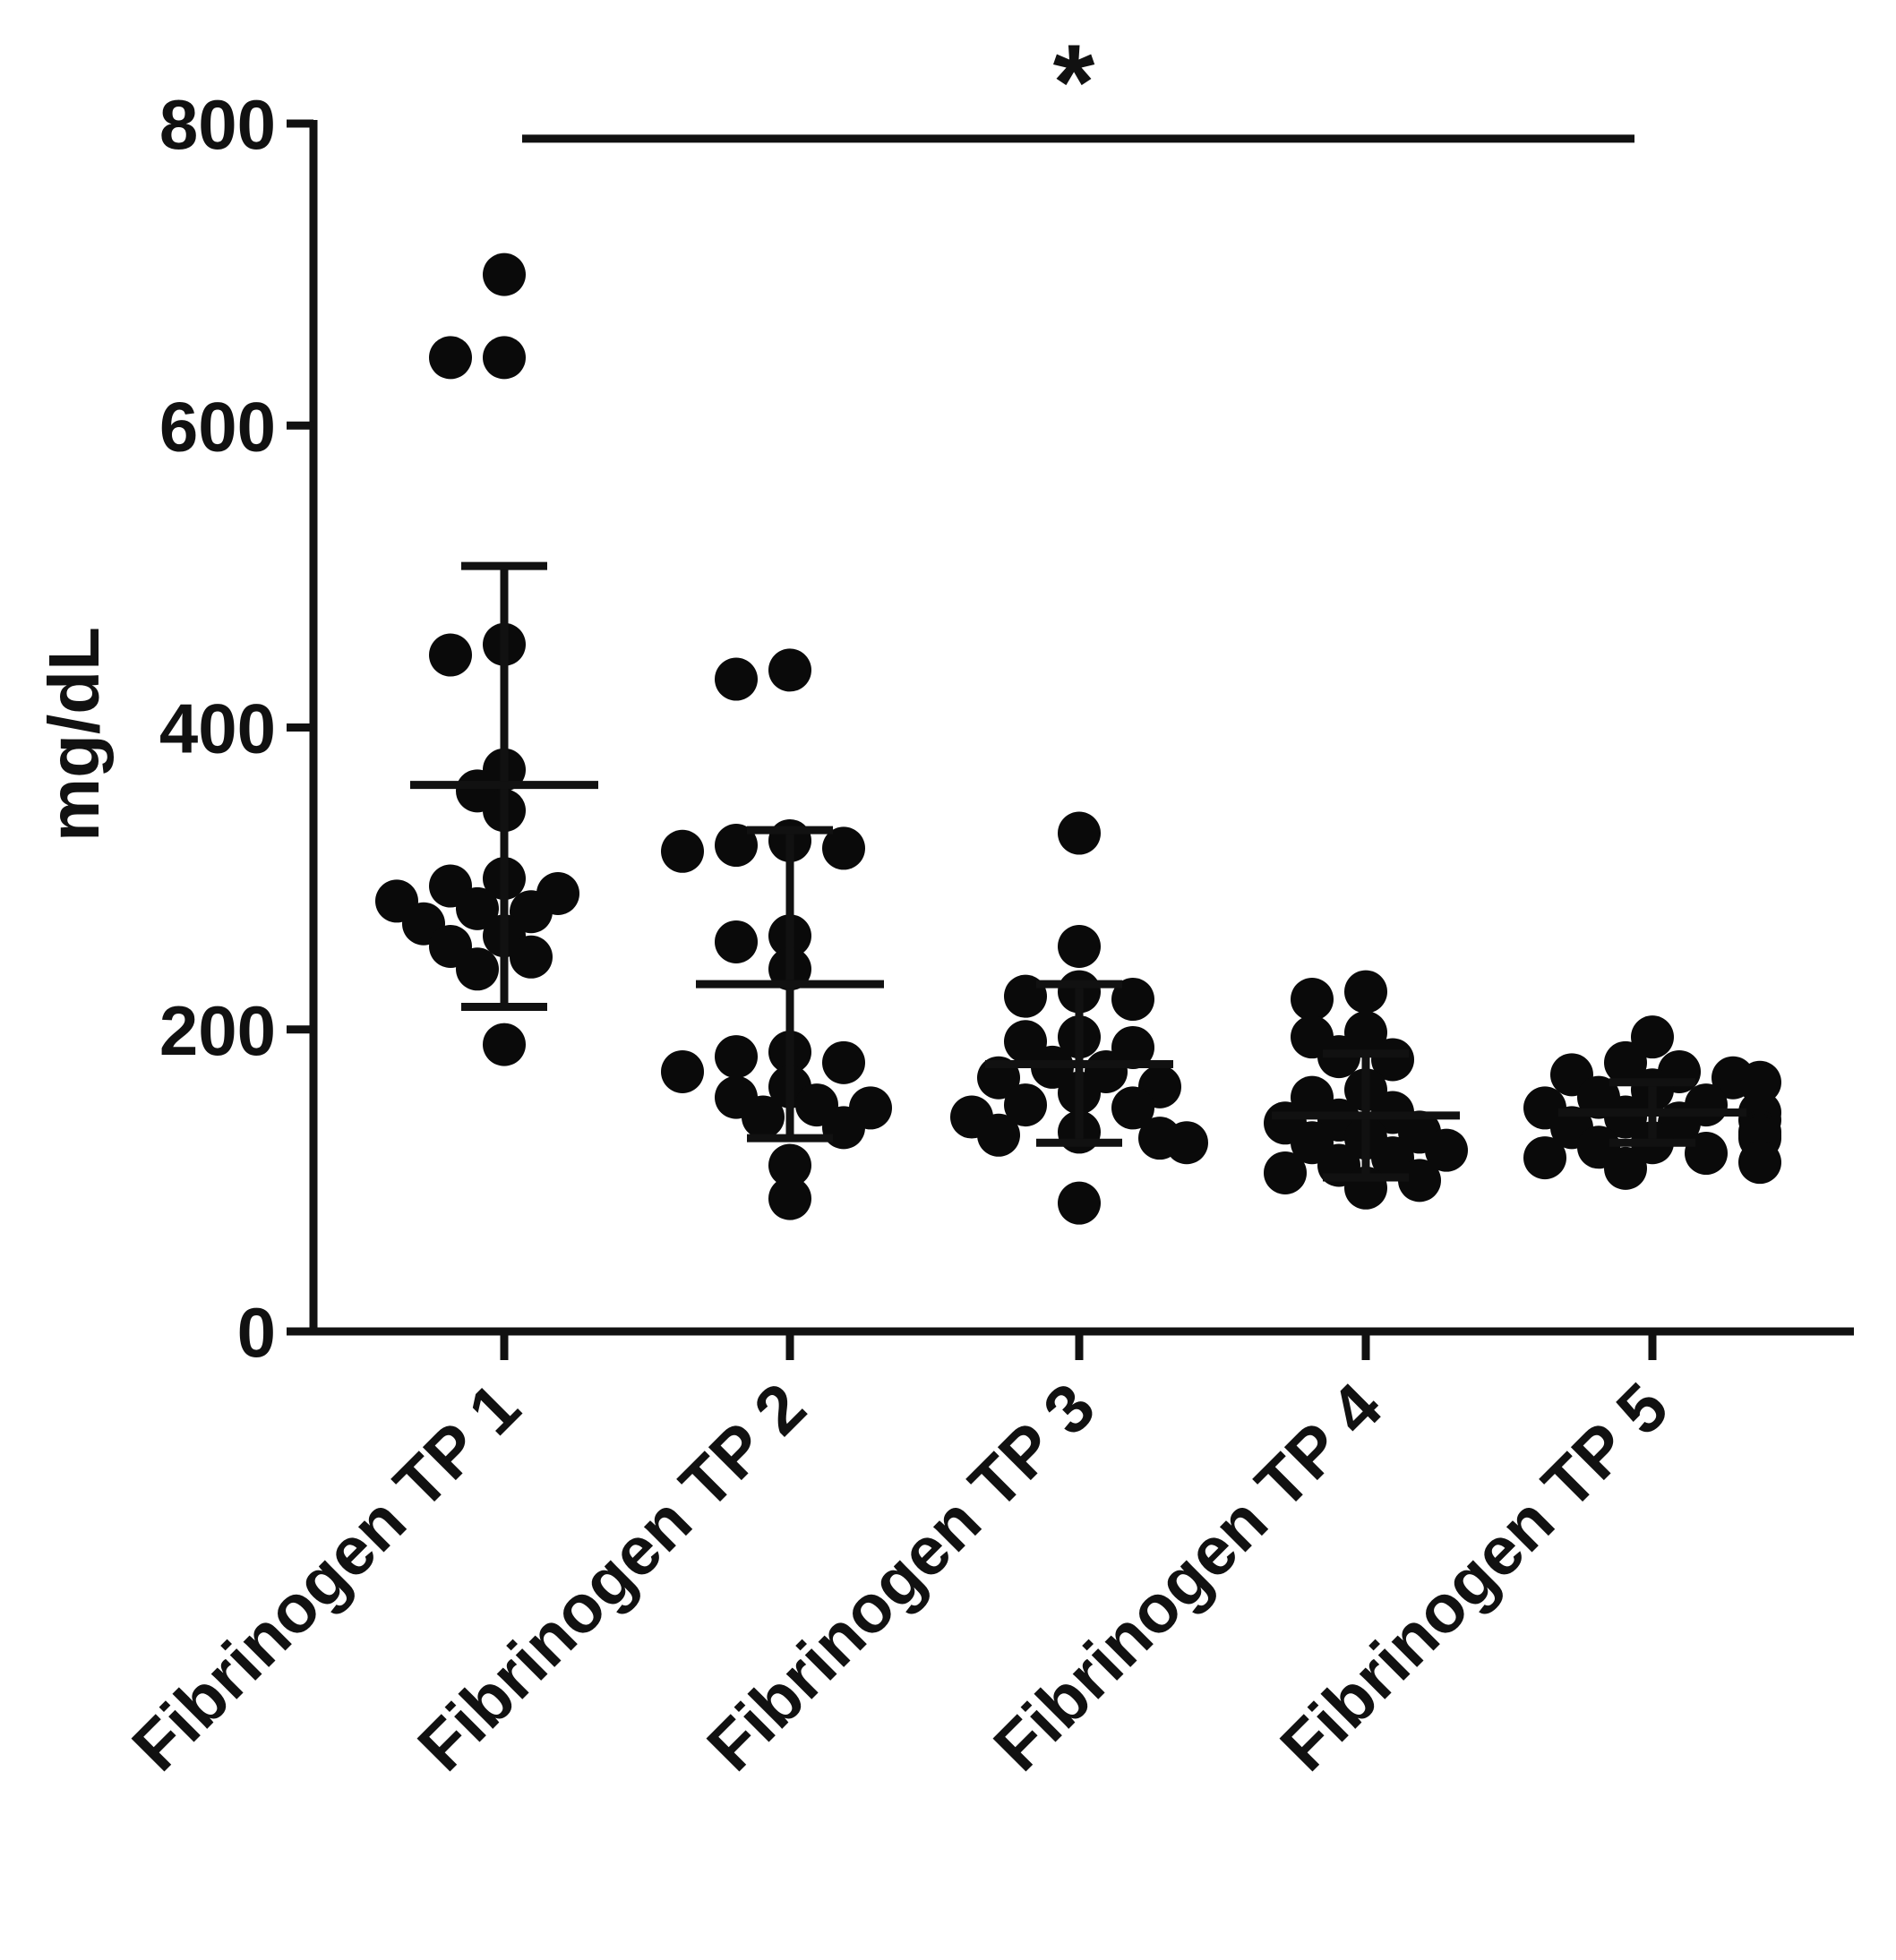 Image resolution: width=1896 pixels, height=1960 pixels. Describe the element at coordinates (217, 728) in the screenshot. I see `y-tick-label: 400` at that location.